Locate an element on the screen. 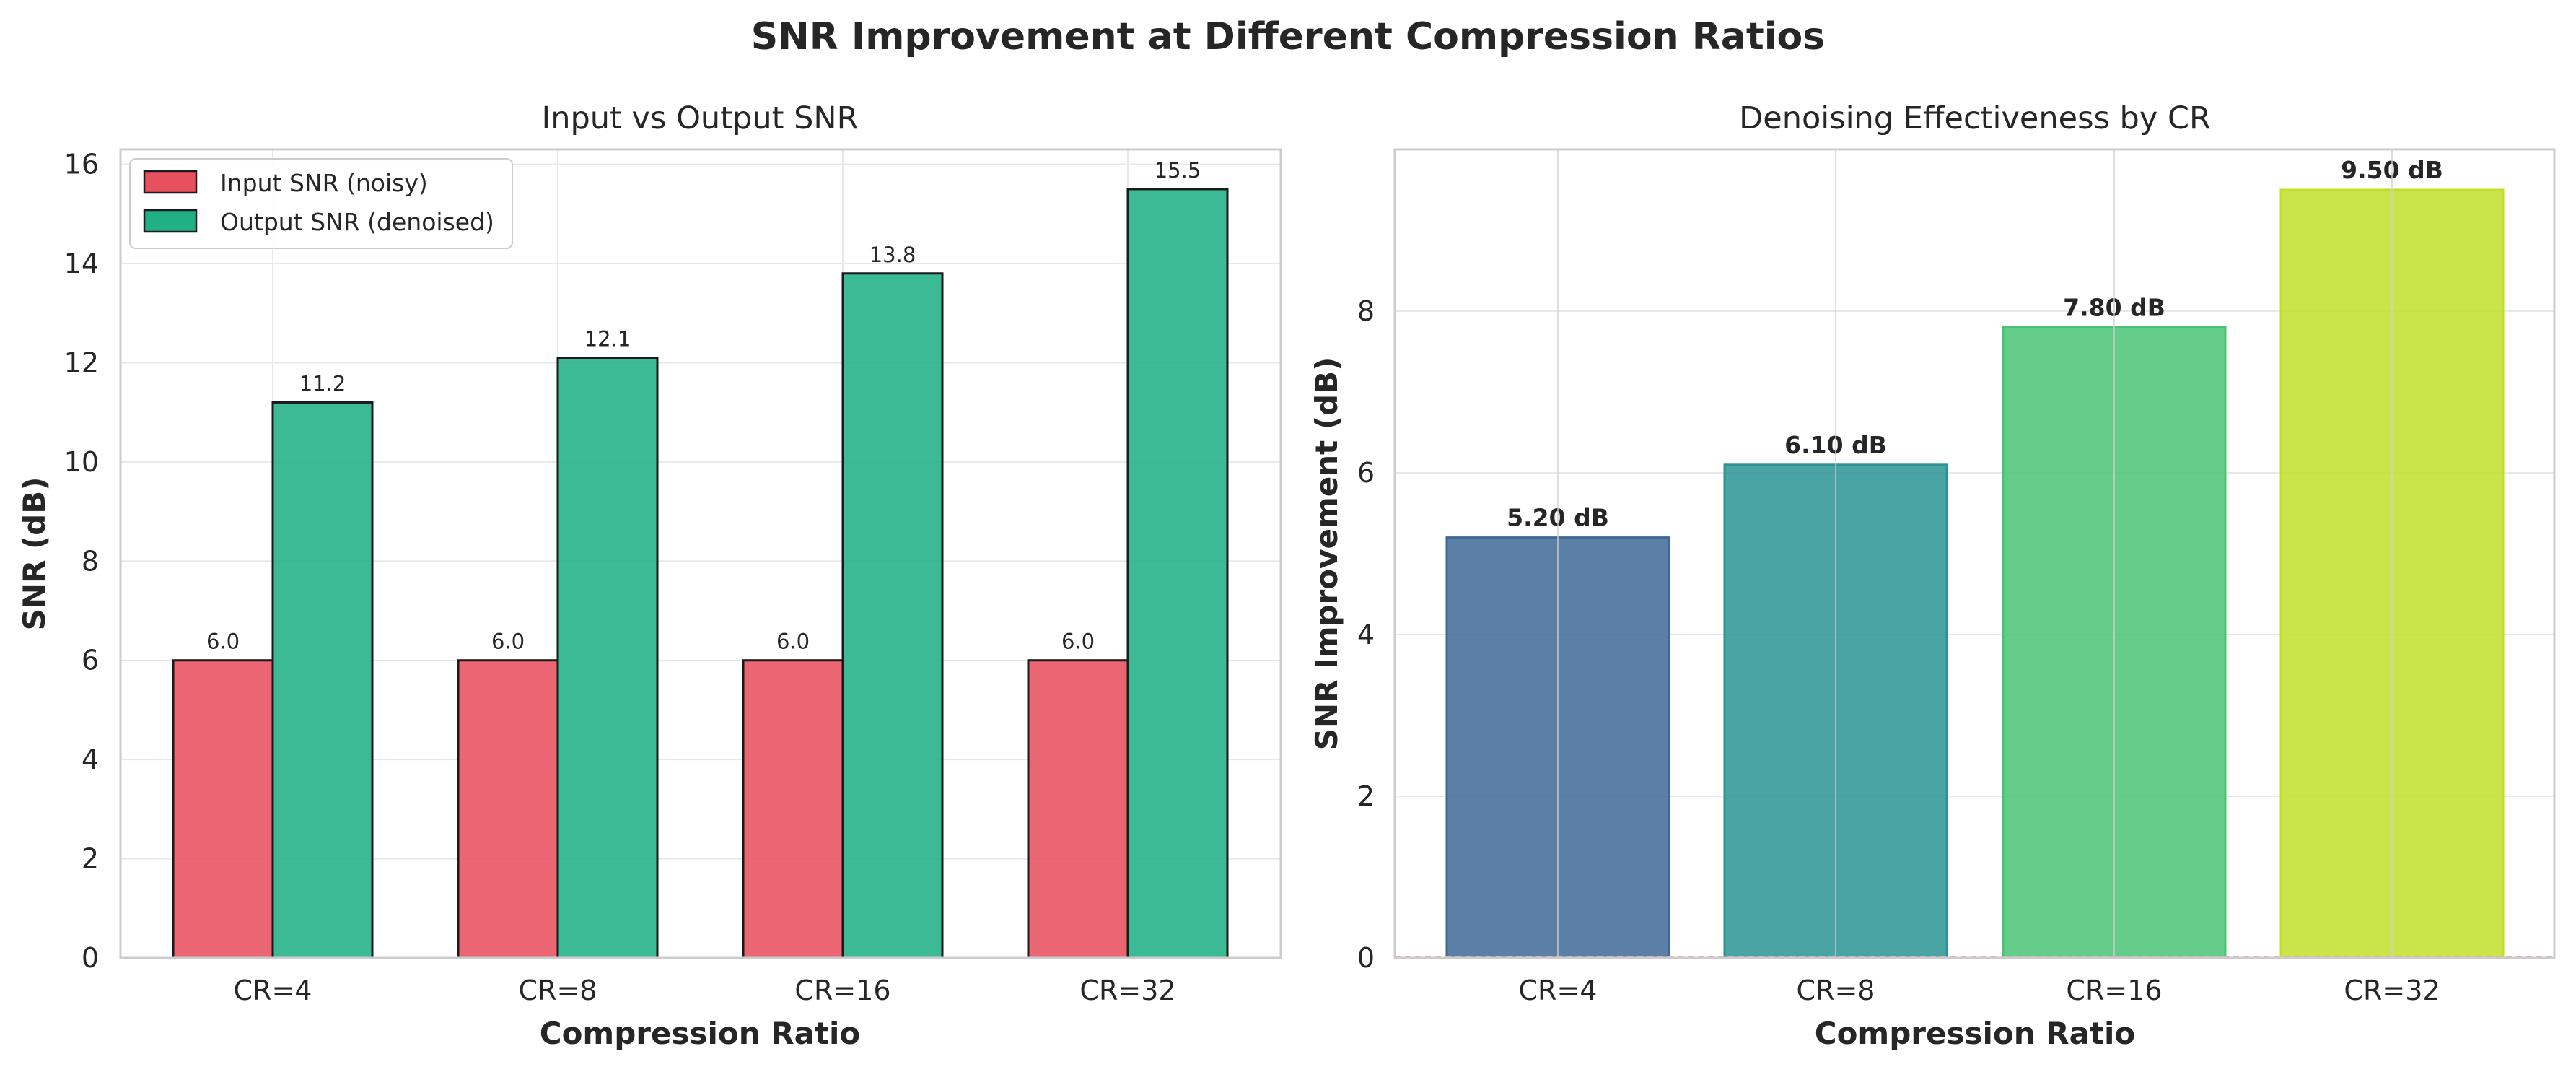 The width and height of the screenshot is (2576, 1072). right-x-ticks: CR=4 CR=8 CR=16 CR=32 is located at coordinates (1979, 990).